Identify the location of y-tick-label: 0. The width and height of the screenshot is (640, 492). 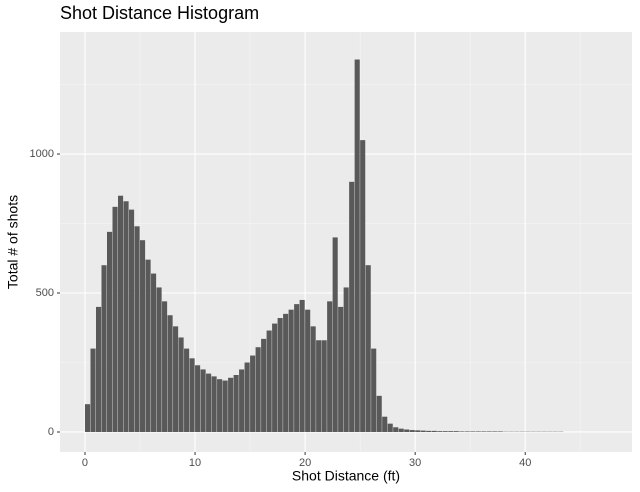
(51, 432).